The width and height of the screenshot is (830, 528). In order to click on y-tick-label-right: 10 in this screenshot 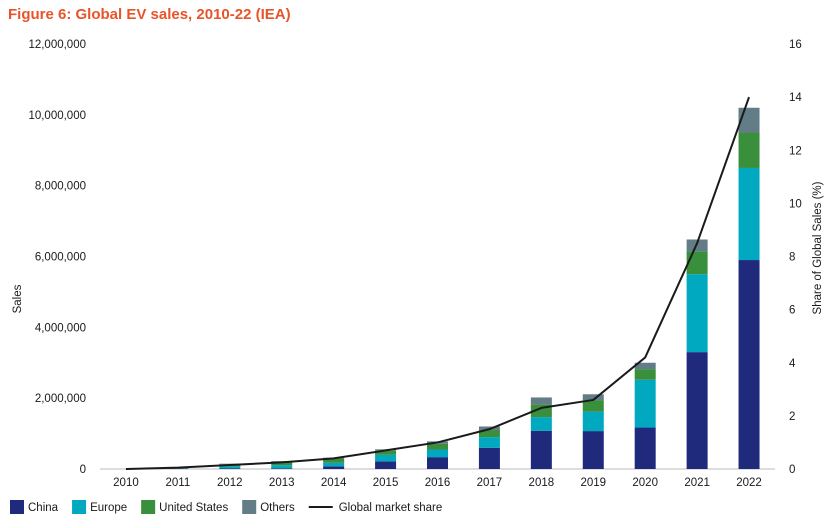, I will do `click(795, 204)`.